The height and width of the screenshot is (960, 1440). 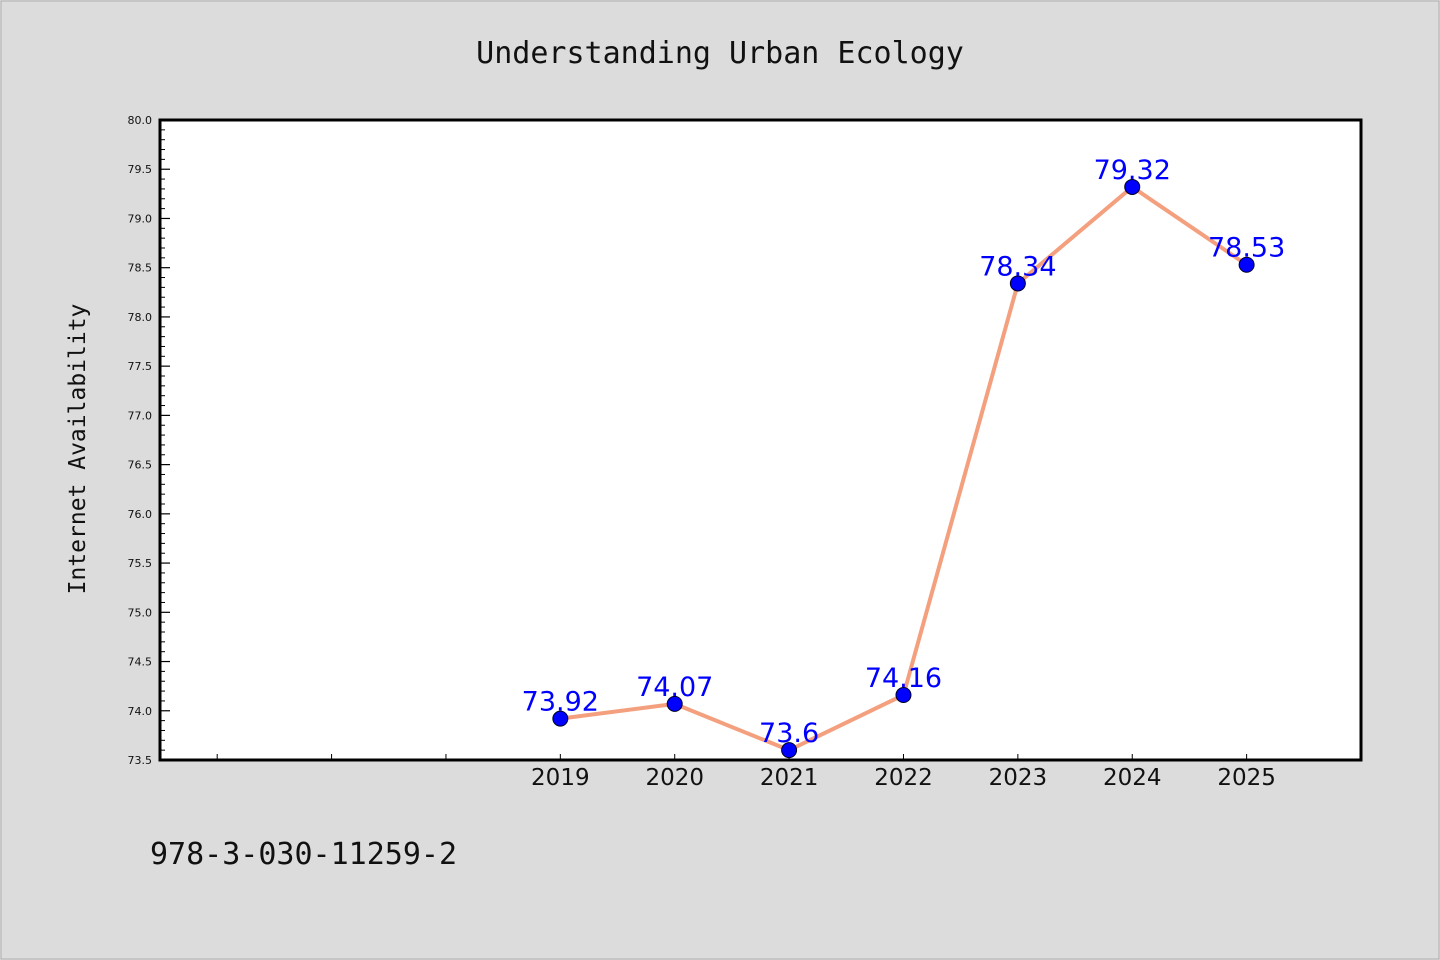 I want to click on y-tick-label: 76.5, so click(x=140, y=465).